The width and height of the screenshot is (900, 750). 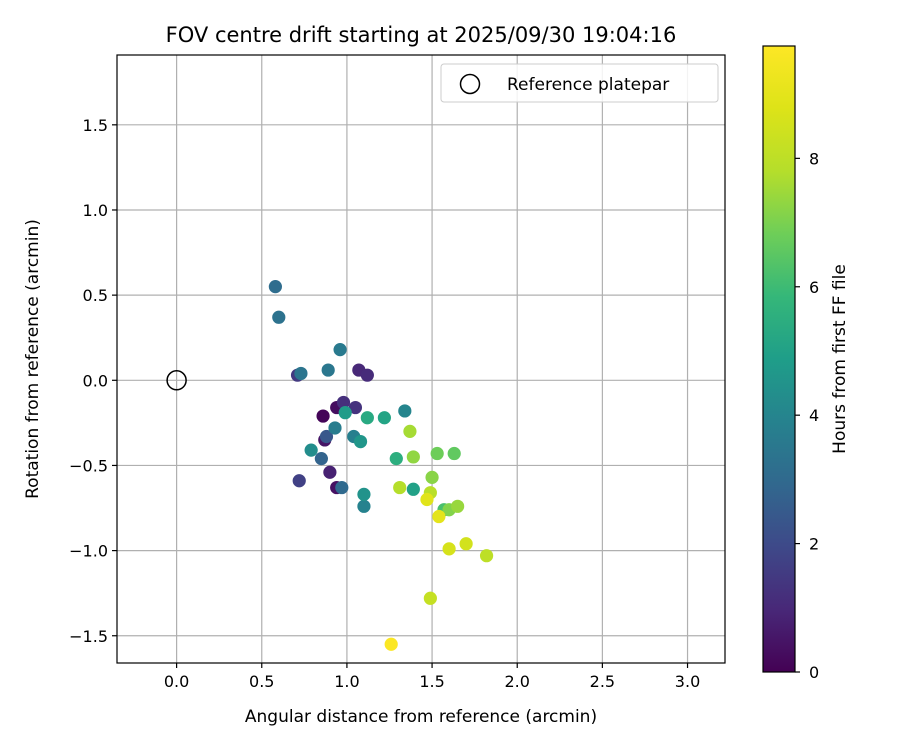 What do you see at coordinates (381, 465) in the screenshot?
I see `data-points` at bounding box center [381, 465].